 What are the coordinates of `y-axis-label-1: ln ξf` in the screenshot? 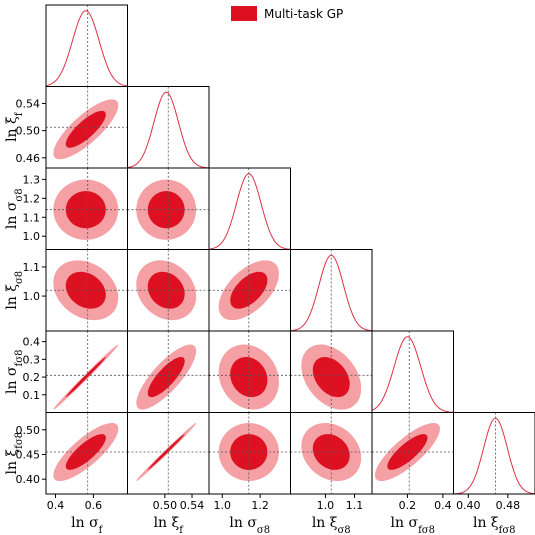 It's located at (14, 126).